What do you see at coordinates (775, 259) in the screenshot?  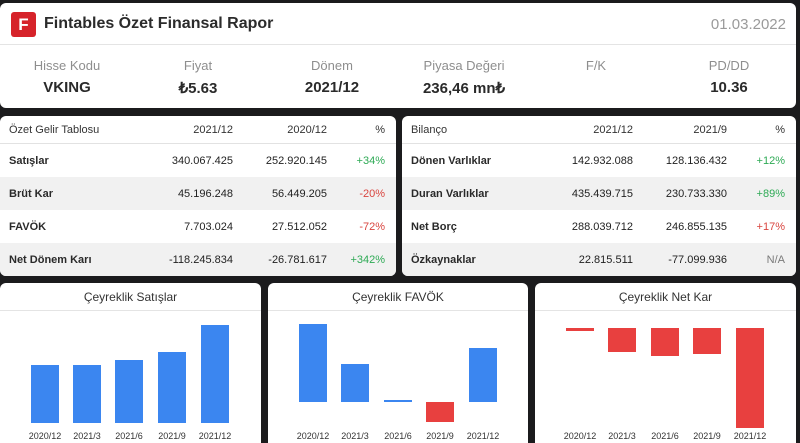 I see `row-change-pct: N/A` at bounding box center [775, 259].